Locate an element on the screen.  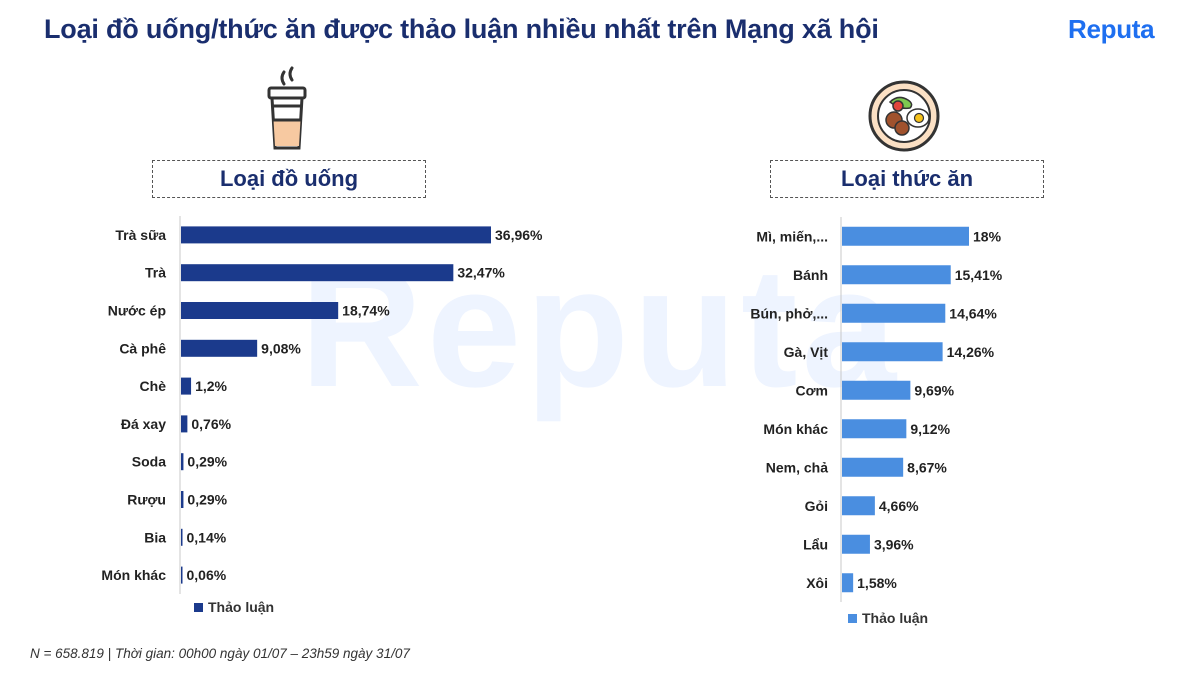
drink-value-label: 32,47% is located at coordinates (481, 273).